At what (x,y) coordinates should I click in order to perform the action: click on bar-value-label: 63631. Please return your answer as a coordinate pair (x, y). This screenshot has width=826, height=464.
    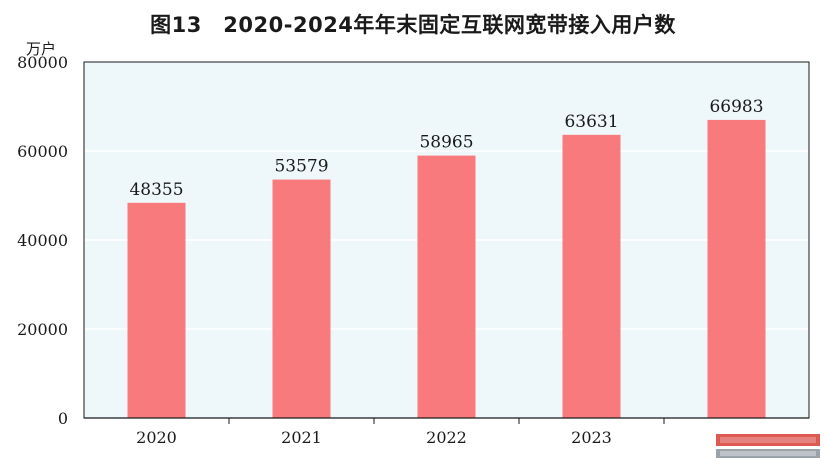
    Looking at the image, I should click on (591, 122).